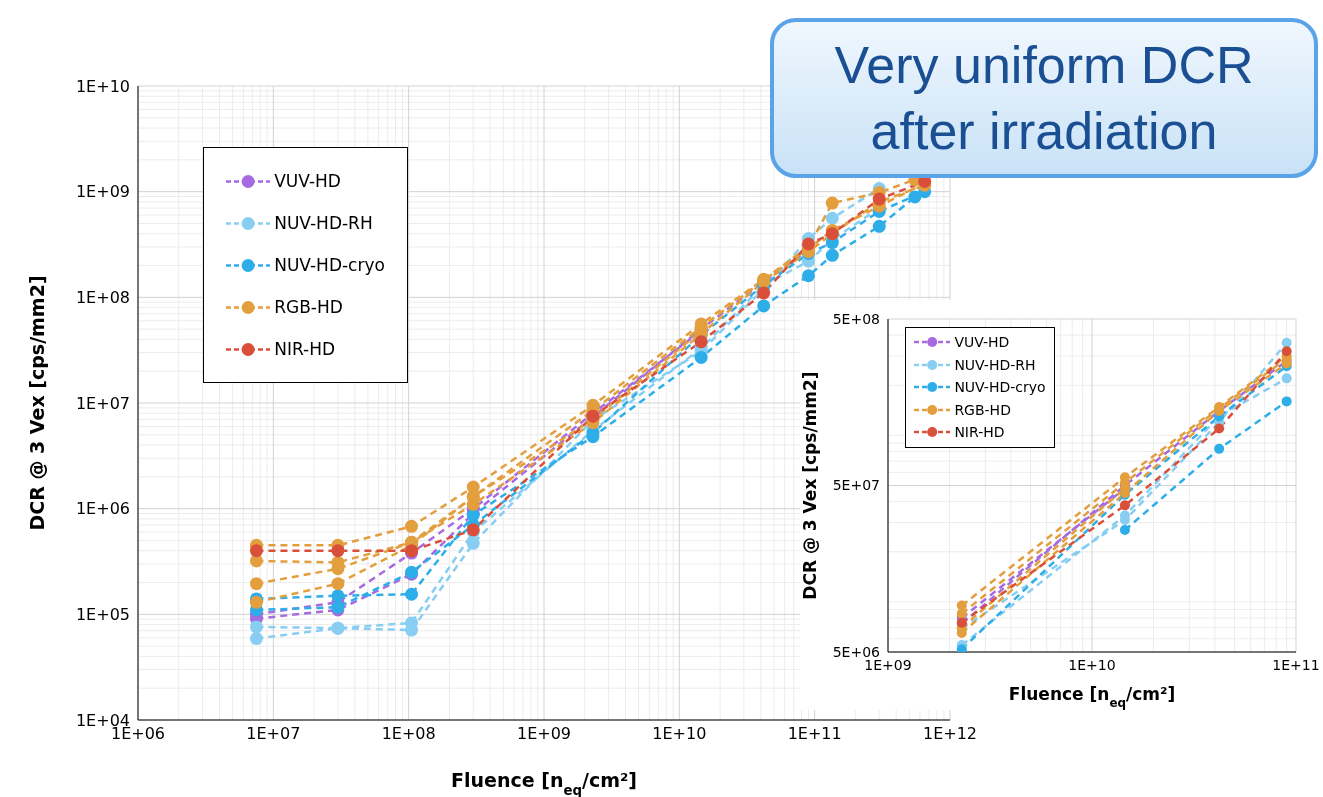 Image resolution: width=1323 pixels, height=797 pixels. What do you see at coordinates (273, 734) in the screenshot?
I see `x-tick-label: 1E+07` at bounding box center [273, 734].